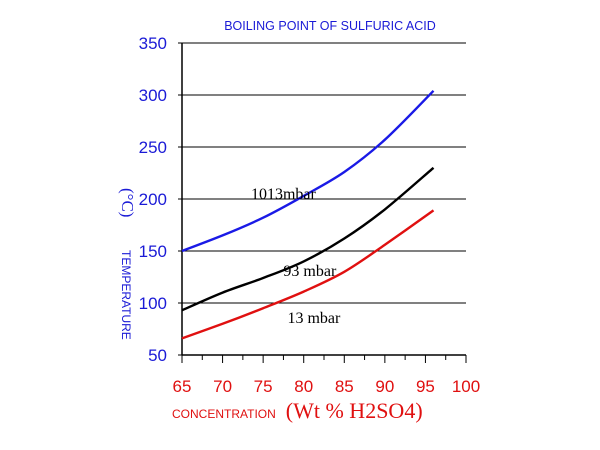 The width and height of the screenshot is (600, 450). Describe the element at coordinates (157, 355) in the screenshot. I see `y-tick-label: 50` at that location.